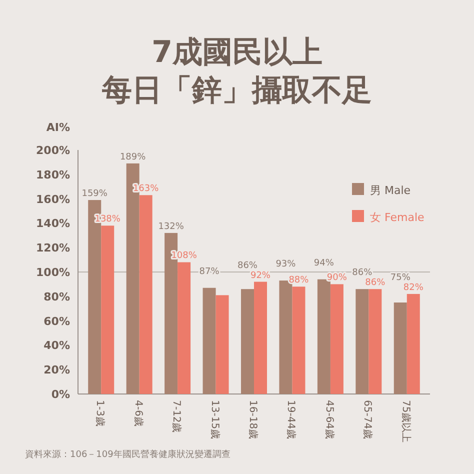 The width and height of the screenshot is (474, 474). Describe the element at coordinates (237, 52) in the screenshot. I see `chart-title: 7成國民以上` at that location.